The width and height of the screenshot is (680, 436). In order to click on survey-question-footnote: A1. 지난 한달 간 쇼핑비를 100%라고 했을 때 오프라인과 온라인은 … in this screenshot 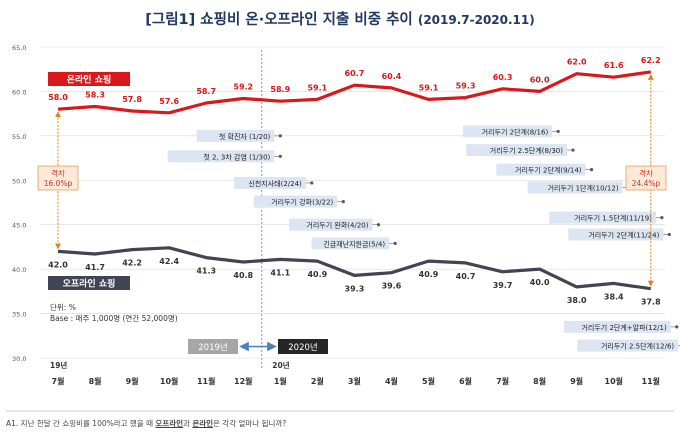, I will do `click(146, 423)`.